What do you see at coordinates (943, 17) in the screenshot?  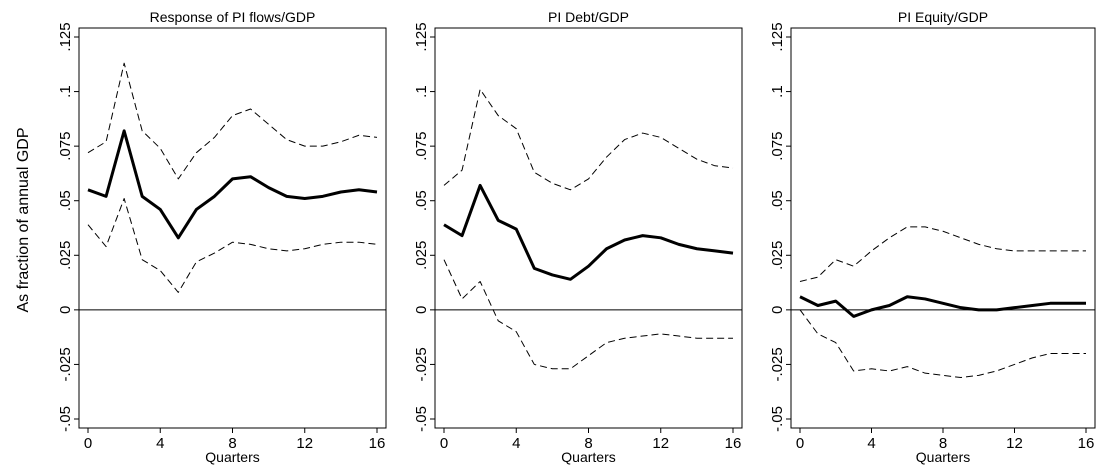 I see `panel-title: PI Equity/GDP` at bounding box center [943, 17].